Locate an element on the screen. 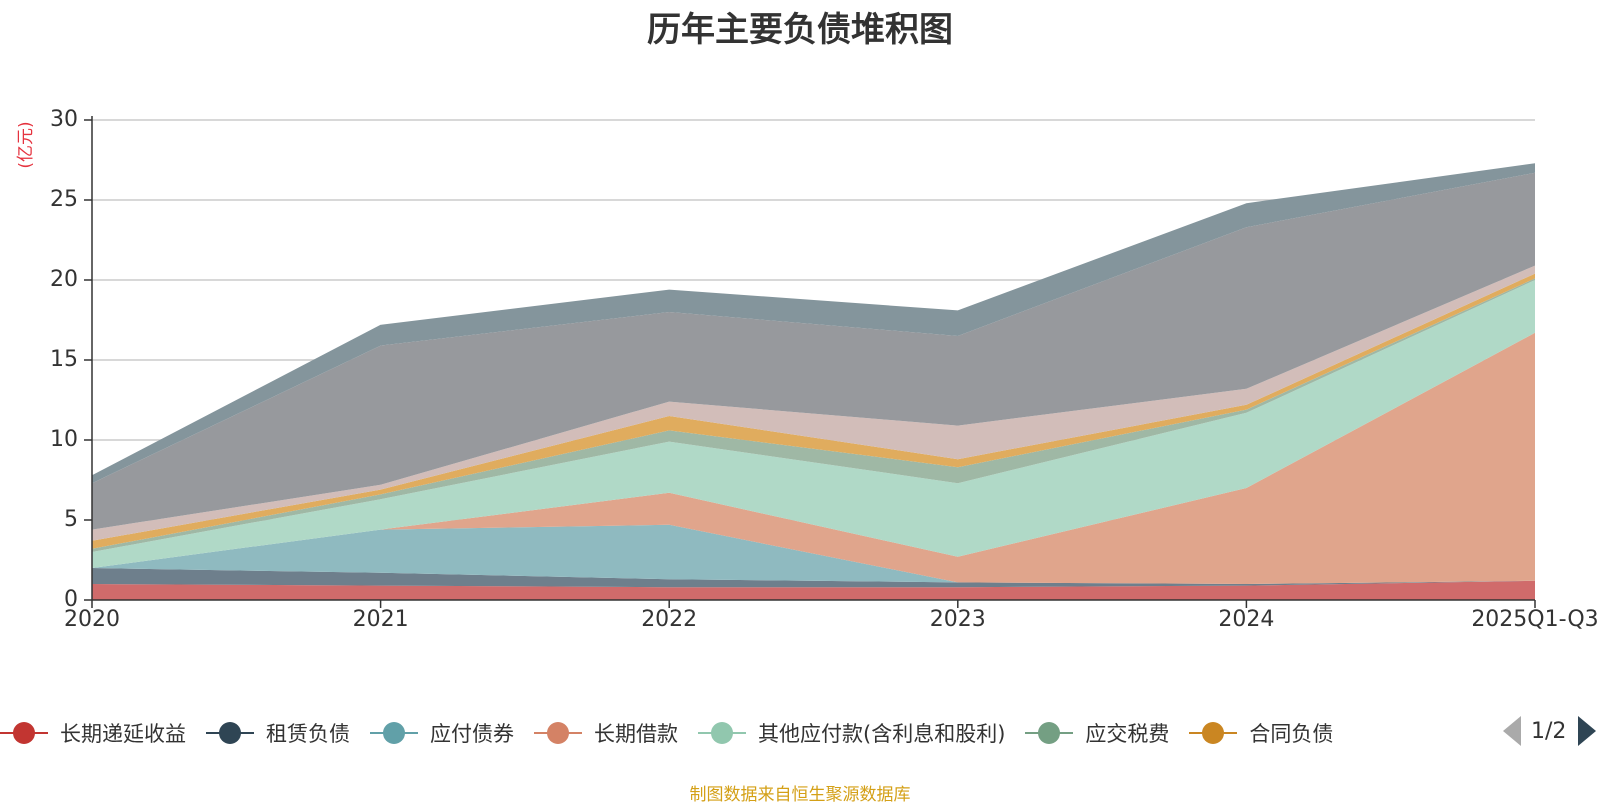 The width and height of the screenshot is (1600, 805). legend-label: 合同负债 is located at coordinates (1291, 734).